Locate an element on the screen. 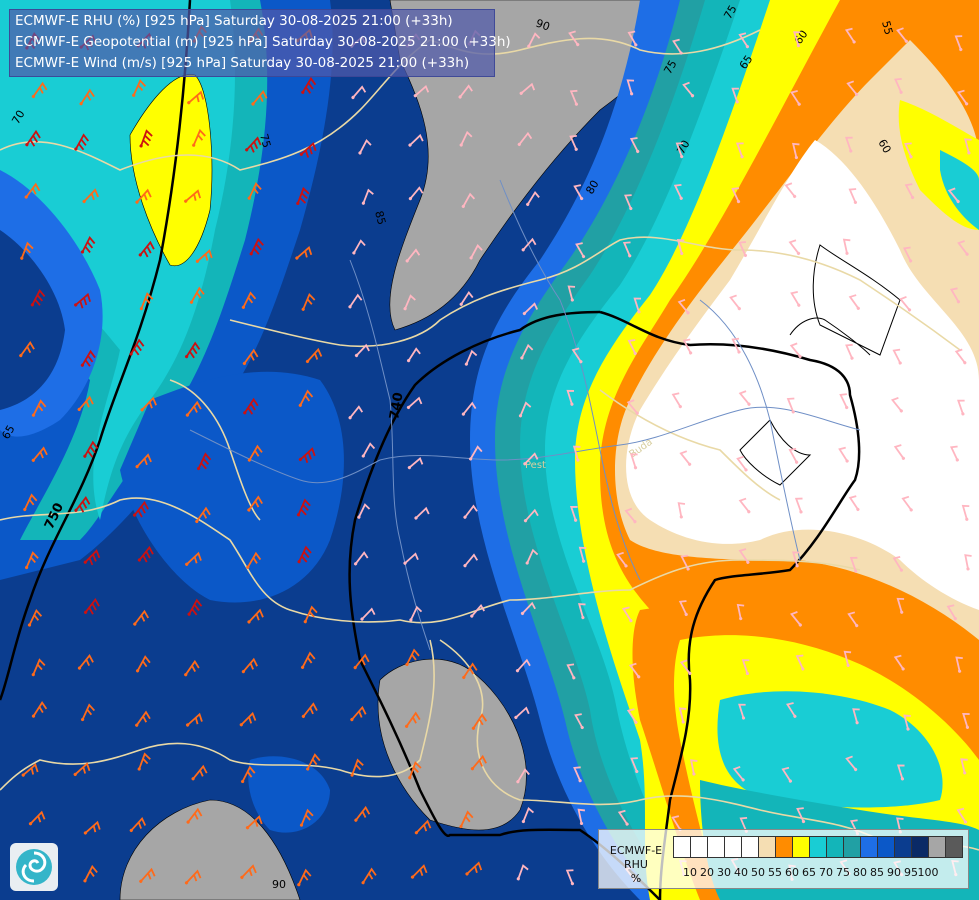 The image size is (979, 900). rh-band-90-sw is located at coordinates (210, 849).